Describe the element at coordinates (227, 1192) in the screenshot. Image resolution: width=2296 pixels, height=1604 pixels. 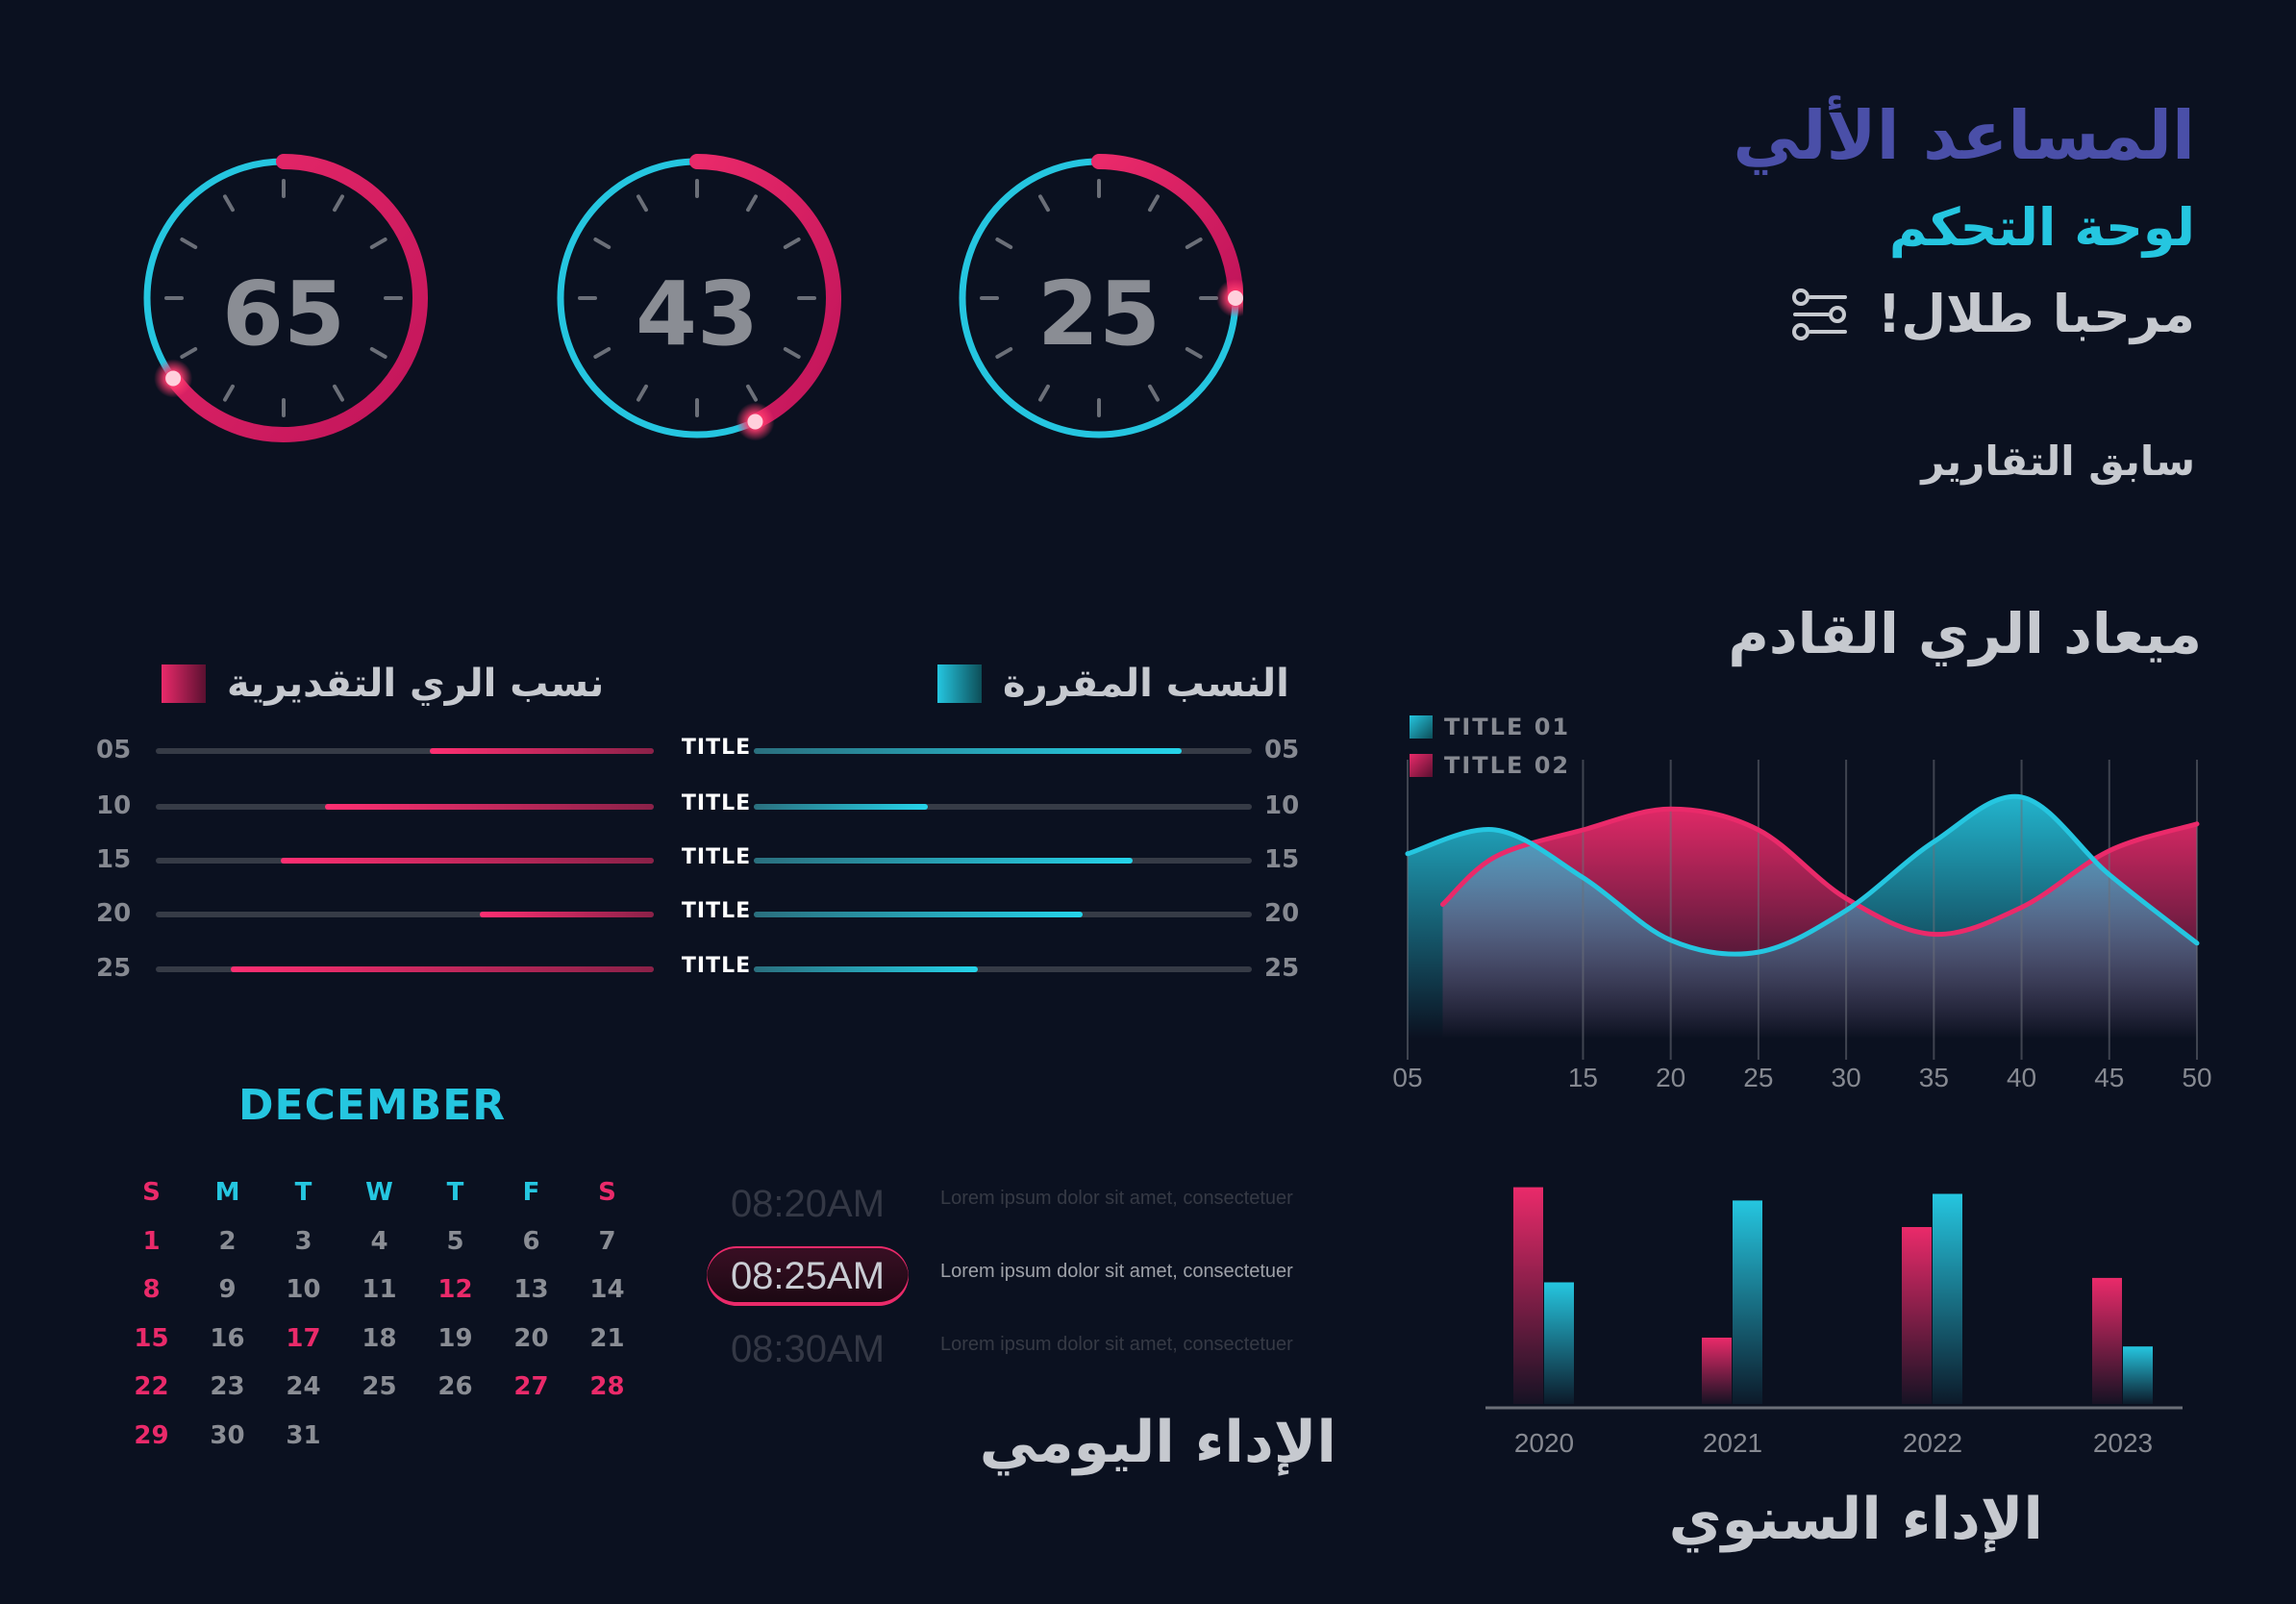
I see `calendar-weekday: M` at that location.